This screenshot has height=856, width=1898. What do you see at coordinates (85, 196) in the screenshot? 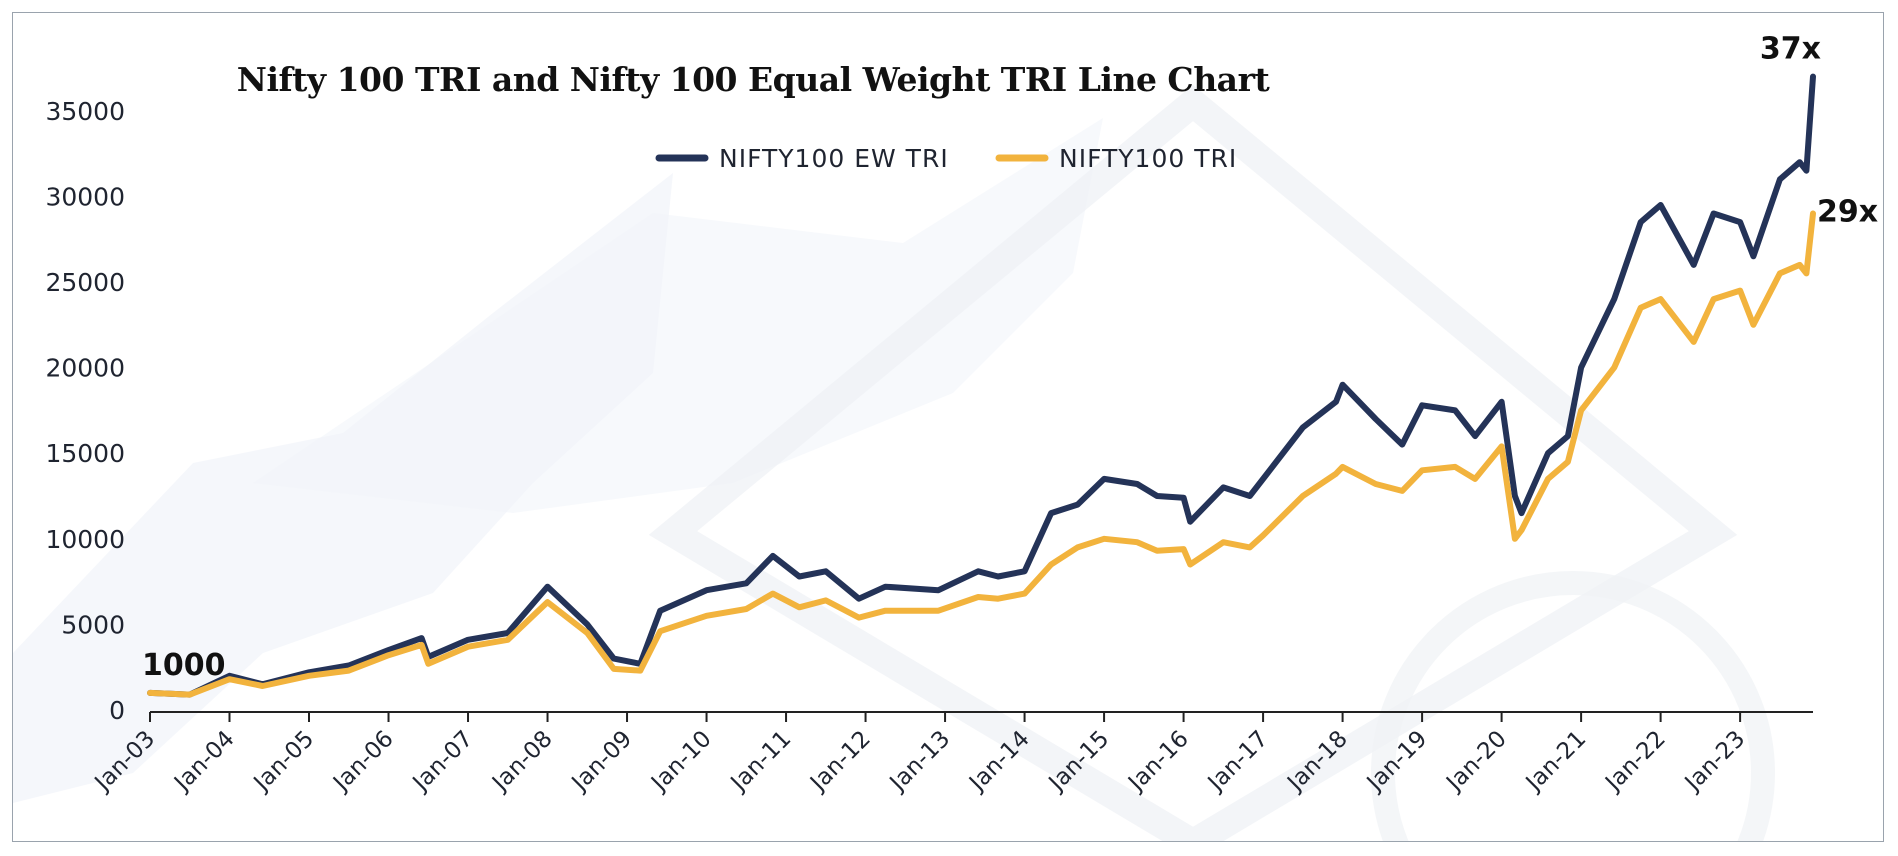
I see `y-tick-label: 30000` at bounding box center [85, 196].